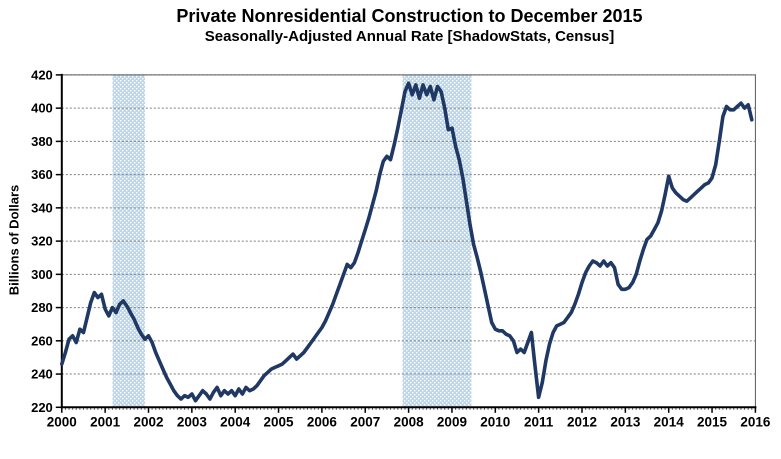 This screenshot has height=459, width=781. What do you see at coordinates (148, 421) in the screenshot?
I see `x-tick-label: 2002` at bounding box center [148, 421].